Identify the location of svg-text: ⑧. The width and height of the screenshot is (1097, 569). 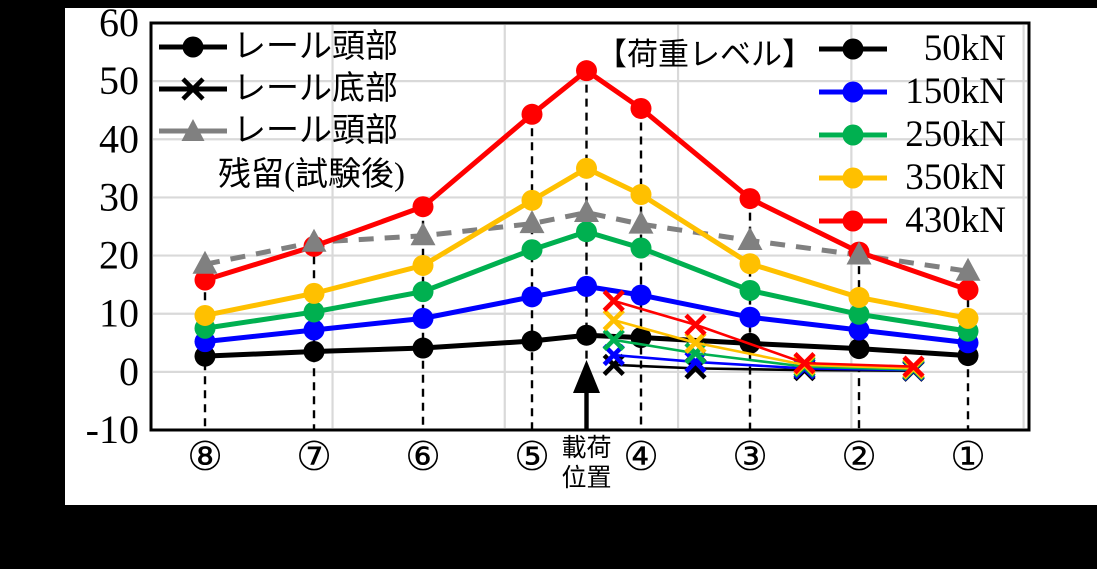
(205, 457).